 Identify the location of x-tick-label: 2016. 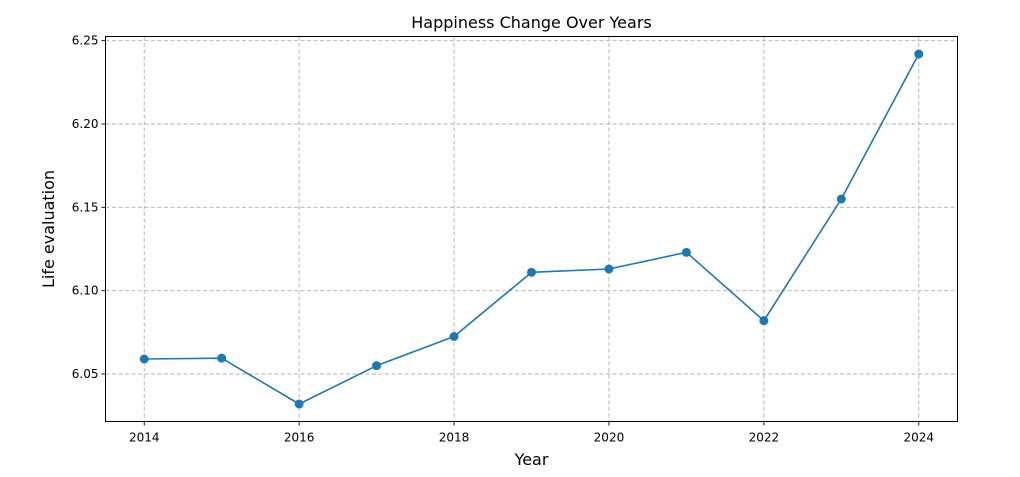
(299, 438).